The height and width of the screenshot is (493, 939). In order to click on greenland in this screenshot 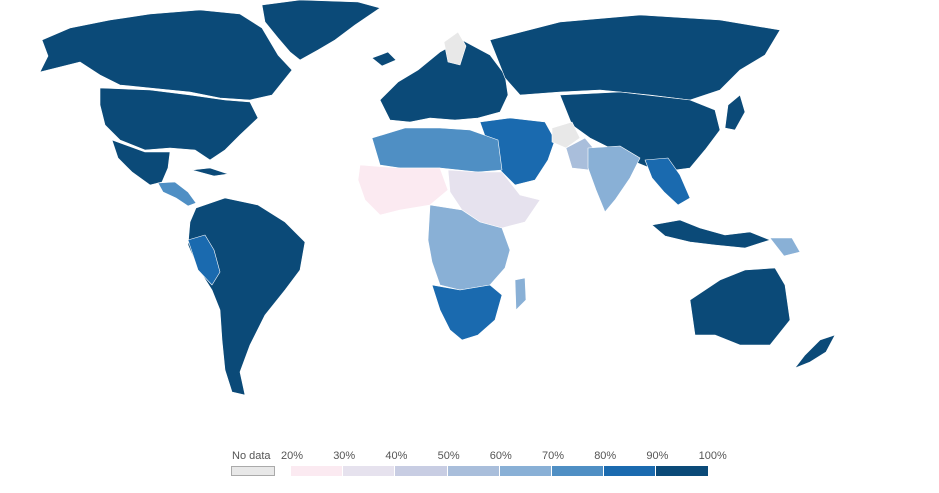, I will do `click(321, 30)`.